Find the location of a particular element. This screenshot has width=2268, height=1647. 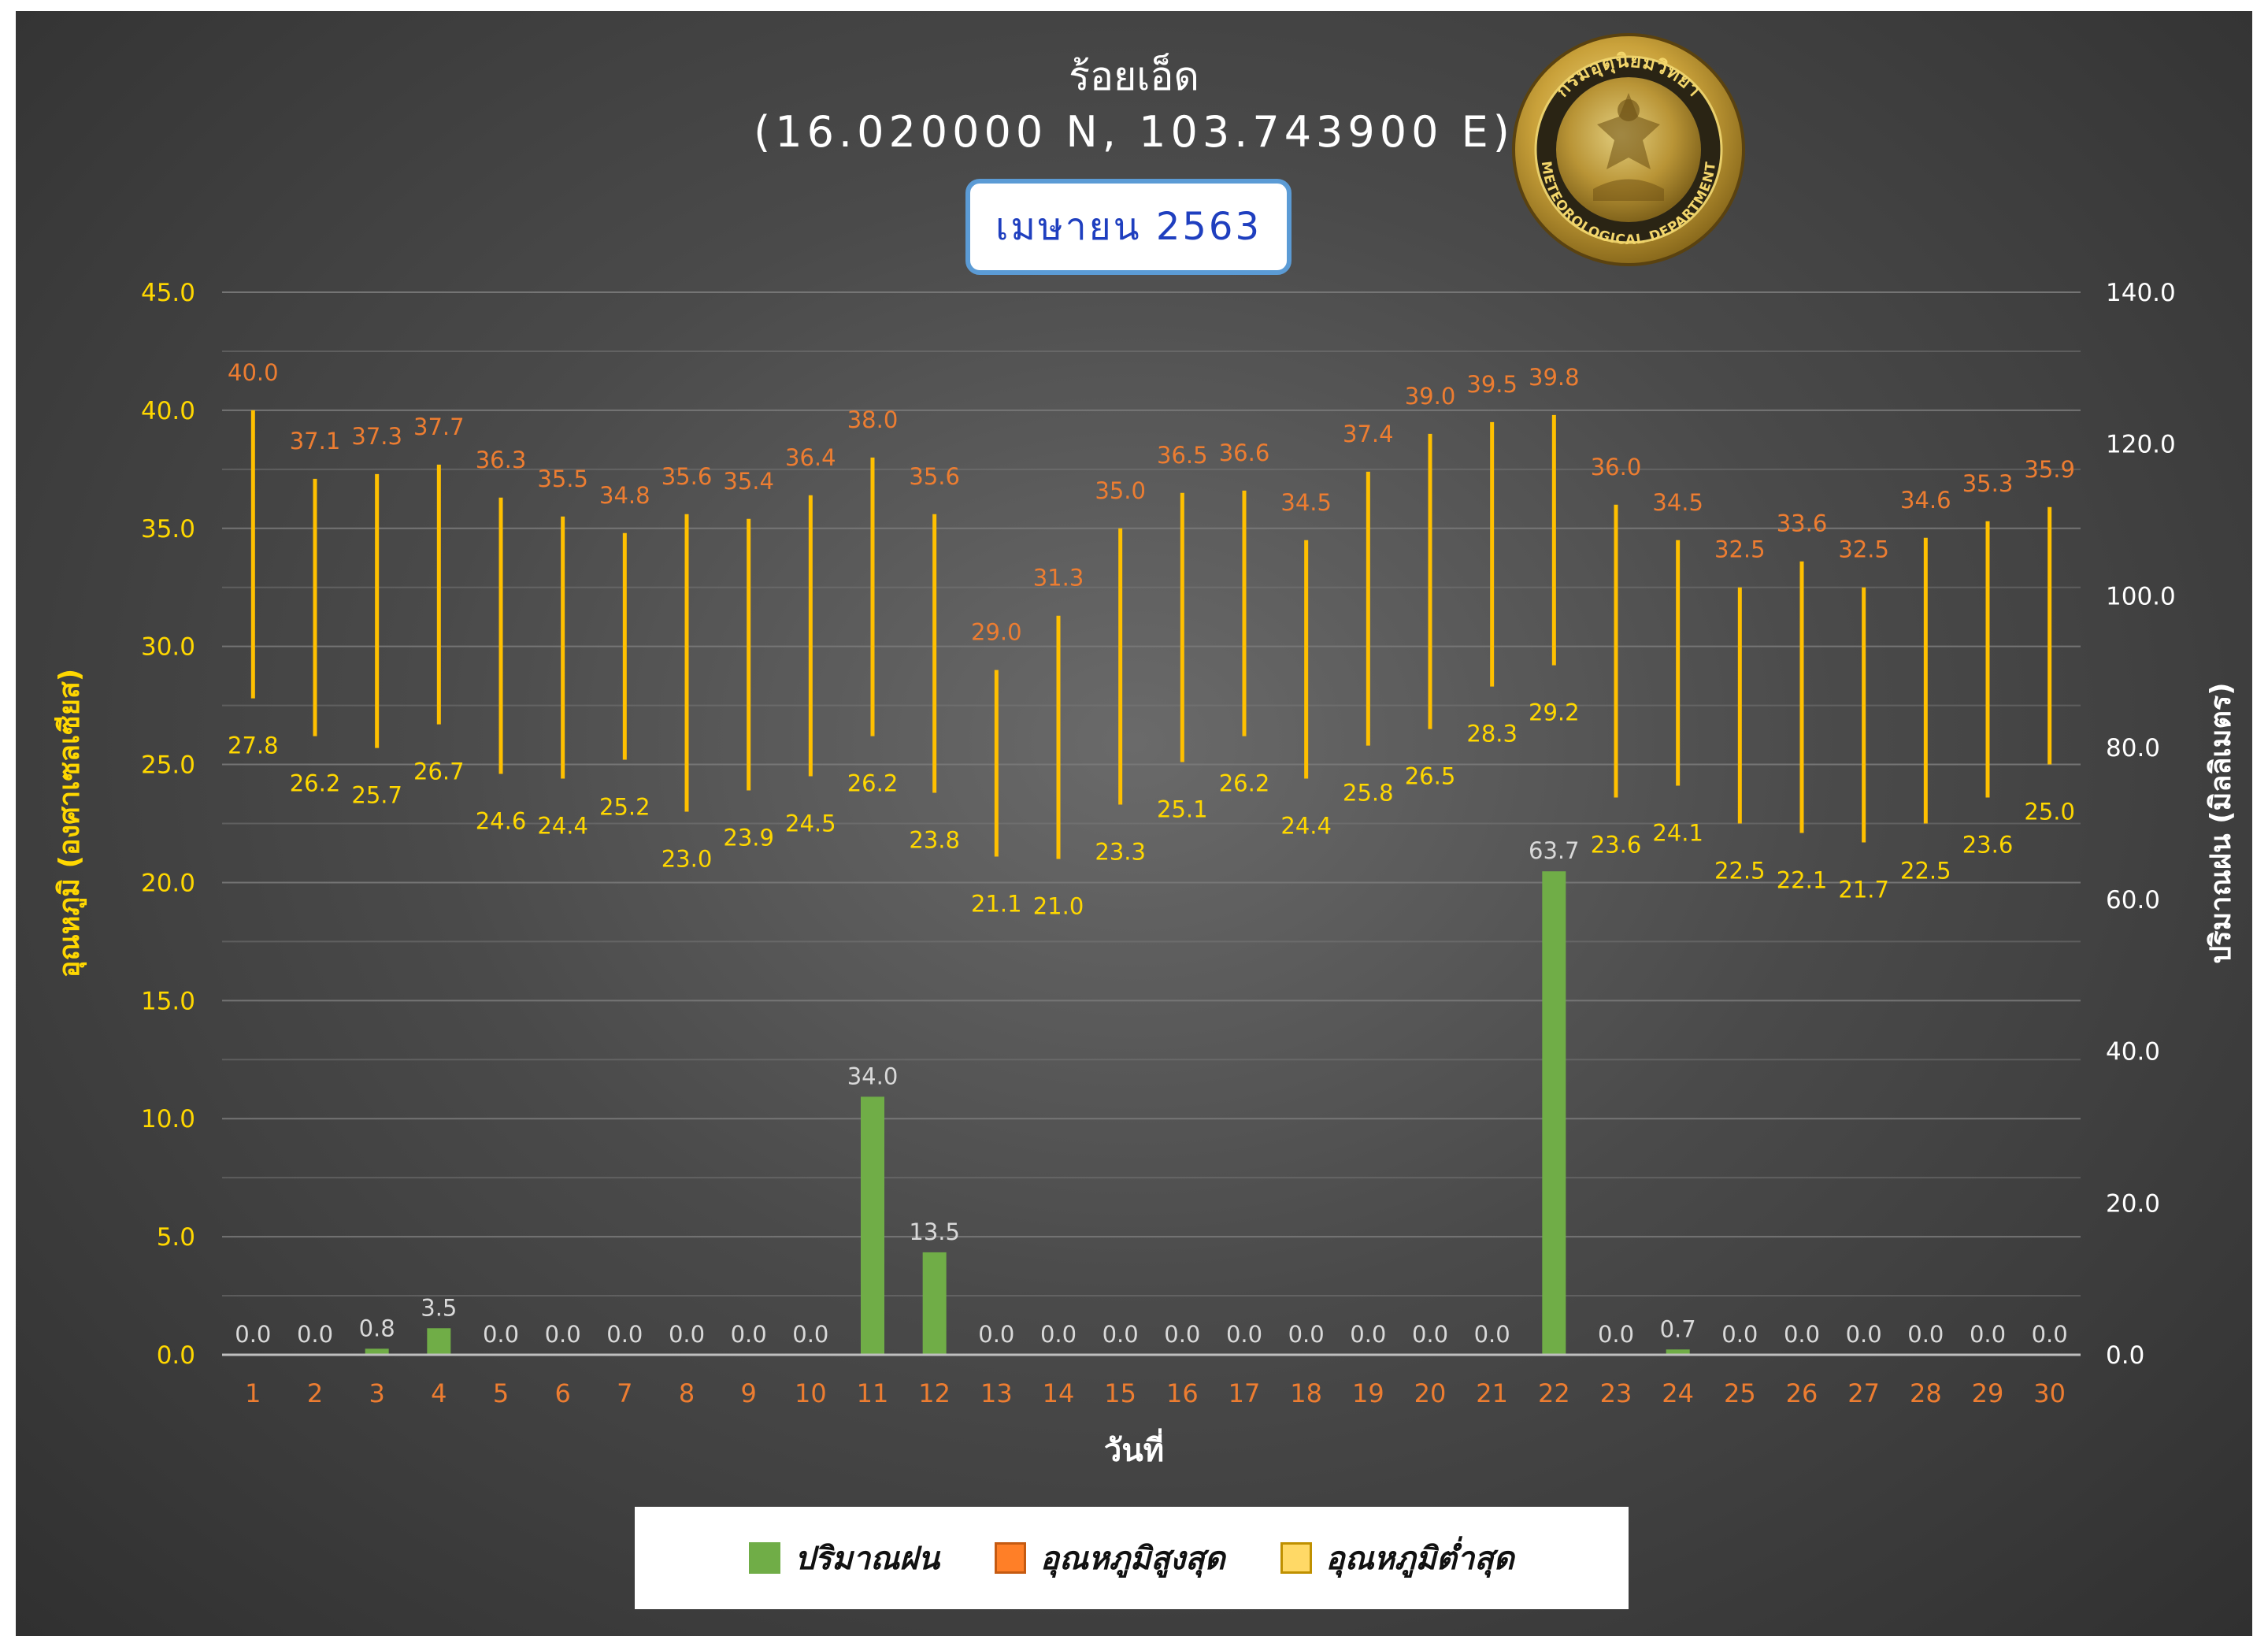

y-right-tick-label: 0.0 is located at coordinates (2125, 1355).